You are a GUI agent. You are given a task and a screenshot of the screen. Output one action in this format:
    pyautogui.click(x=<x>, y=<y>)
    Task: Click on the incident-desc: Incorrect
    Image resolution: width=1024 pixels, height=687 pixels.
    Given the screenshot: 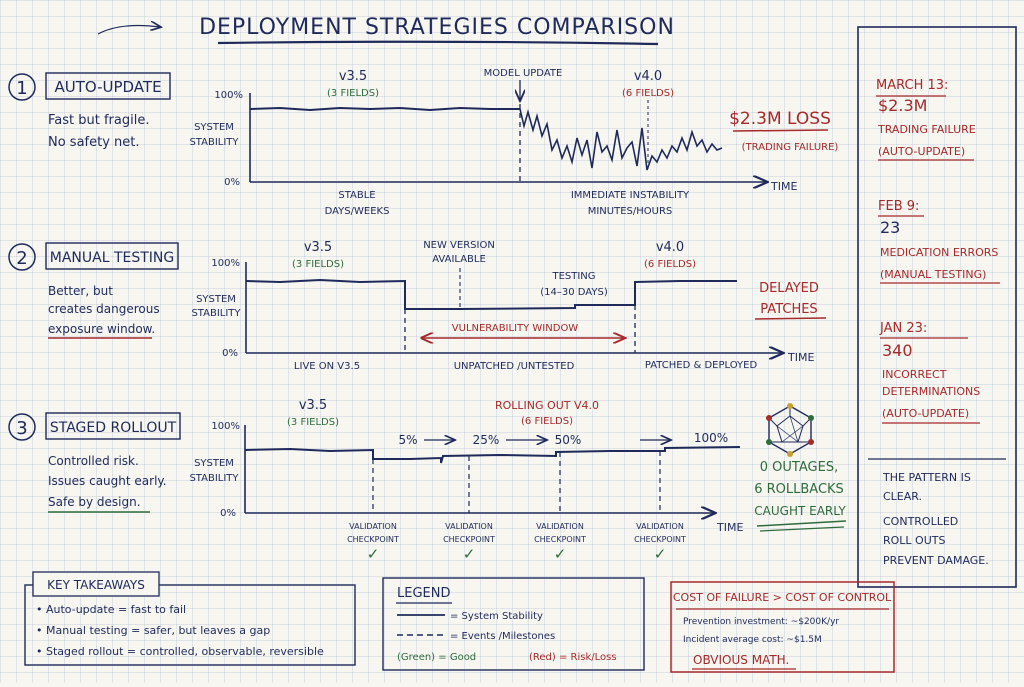 What is the action you would take?
    pyautogui.click(x=914, y=374)
    